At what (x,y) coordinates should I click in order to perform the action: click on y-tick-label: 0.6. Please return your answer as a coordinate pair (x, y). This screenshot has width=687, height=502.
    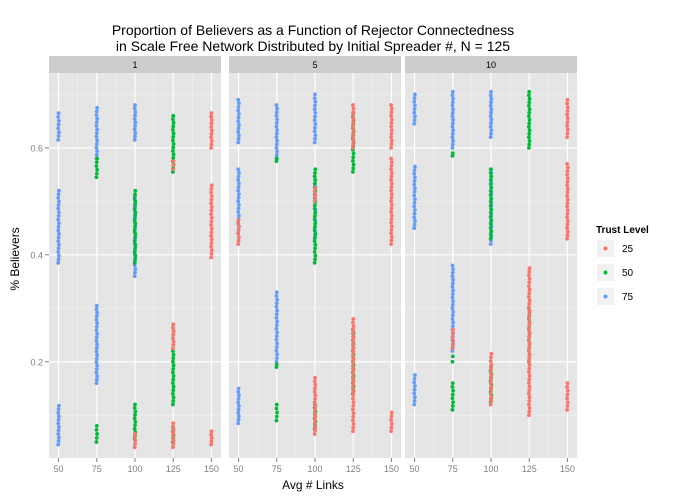
    Looking at the image, I should click on (36, 148).